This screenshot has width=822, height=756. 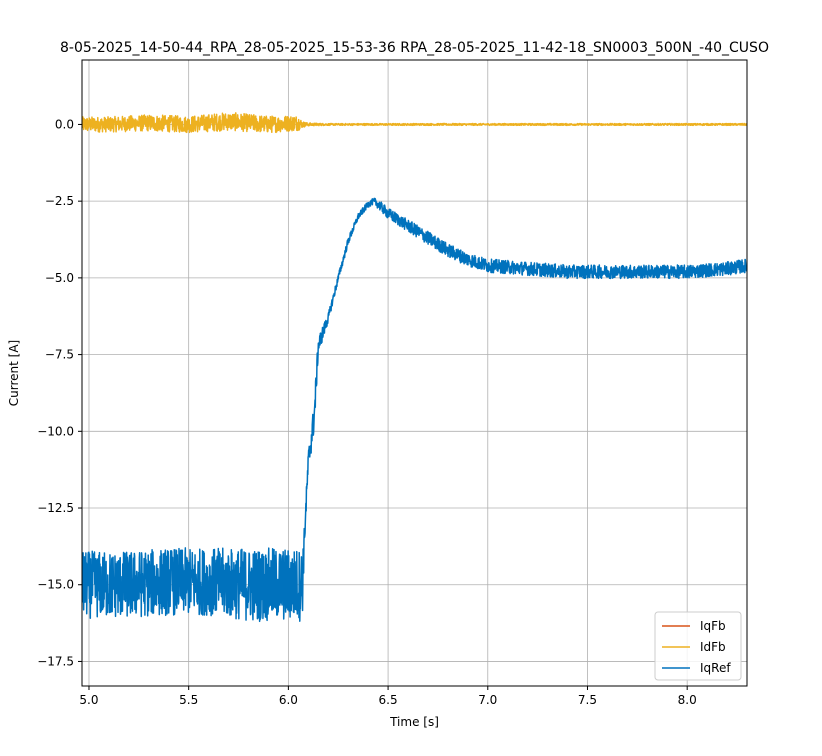 What do you see at coordinates (587, 700) in the screenshot?
I see `x-tick-label: 7.5` at bounding box center [587, 700].